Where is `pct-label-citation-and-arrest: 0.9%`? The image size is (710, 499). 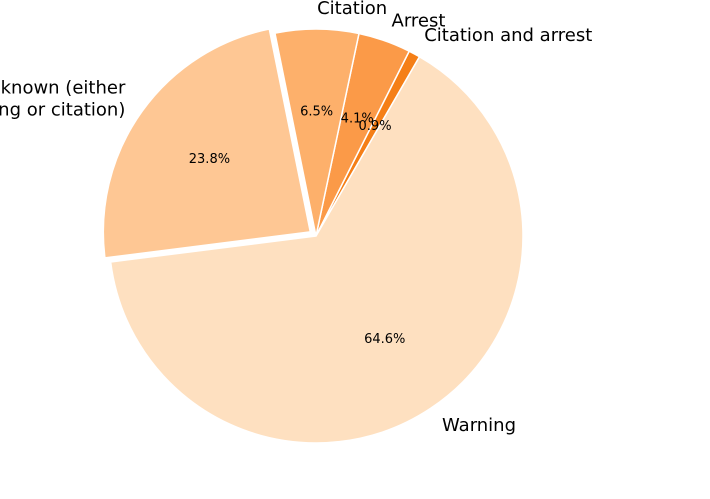
pct-label-citation-and-arrest: 0.9% is located at coordinates (375, 126).